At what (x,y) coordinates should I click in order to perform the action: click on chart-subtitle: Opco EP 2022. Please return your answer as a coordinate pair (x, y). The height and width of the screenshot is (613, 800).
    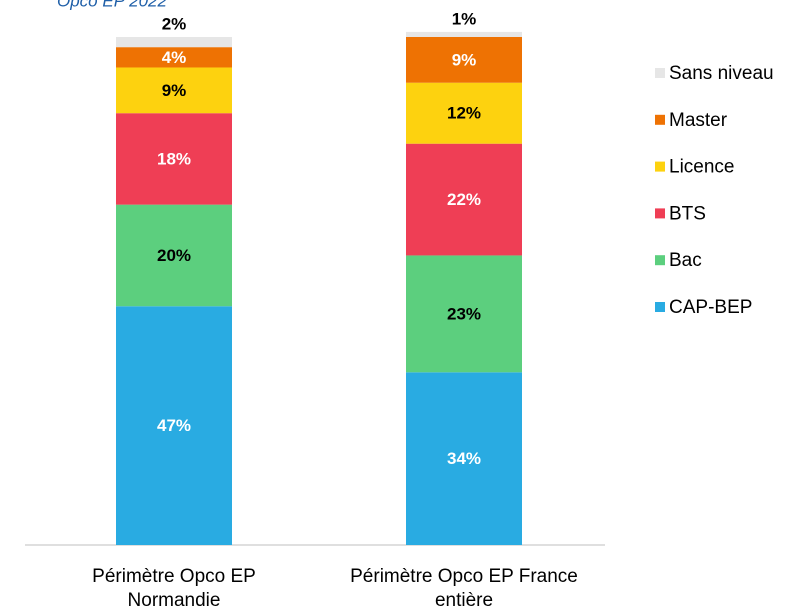
    Looking at the image, I should click on (112, 5).